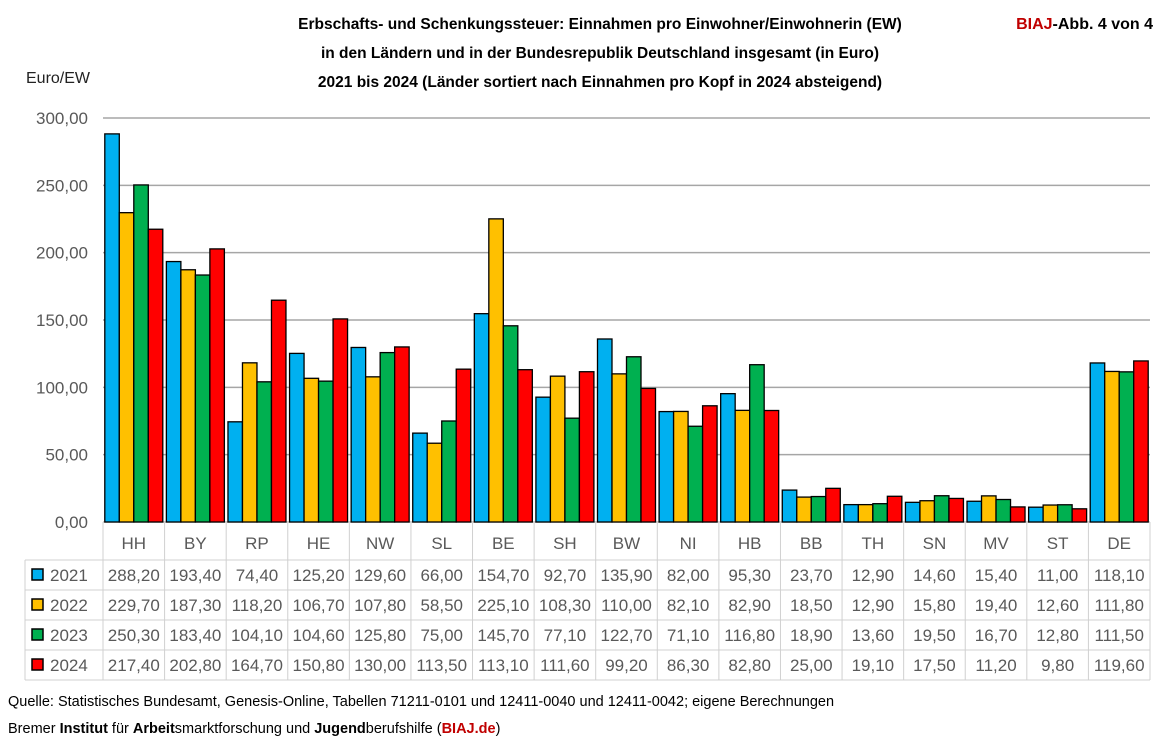 This screenshot has height=747, width=1169. I want to click on data-label: 125,20, so click(319, 575).